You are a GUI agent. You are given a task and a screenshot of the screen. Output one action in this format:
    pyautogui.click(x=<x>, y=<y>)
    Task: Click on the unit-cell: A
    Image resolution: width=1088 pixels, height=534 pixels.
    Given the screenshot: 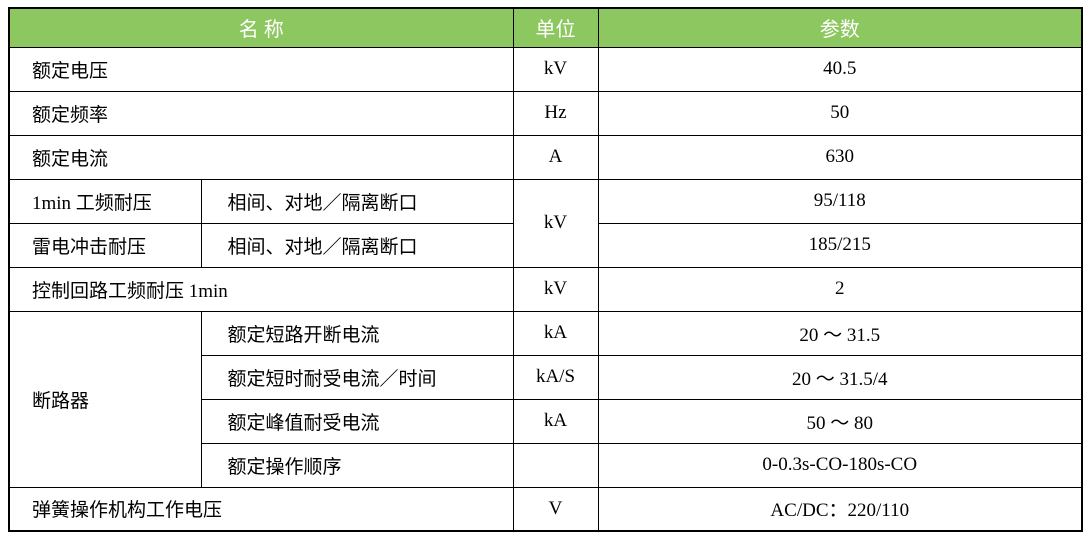 What is the action you would take?
    pyautogui.click(x=555, y=157)
    